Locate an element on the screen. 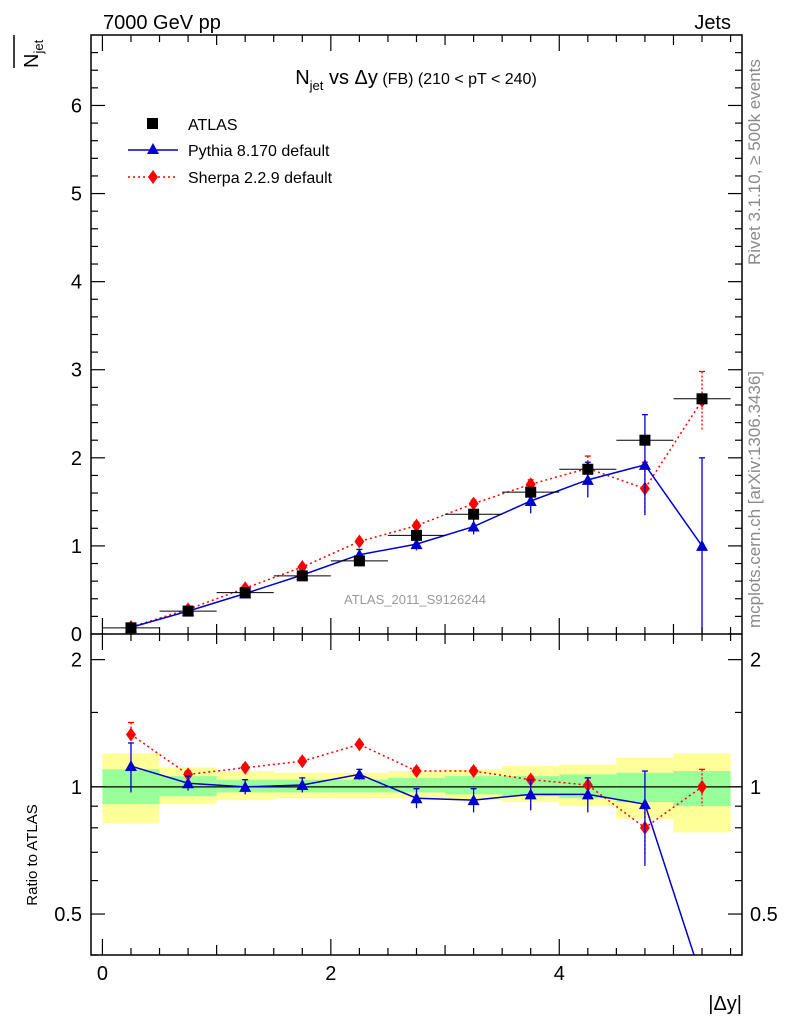 The image size is (786, 1024). ratio-ytick-label-right-0.5: 0.5 is located at coordinates (764, 915).